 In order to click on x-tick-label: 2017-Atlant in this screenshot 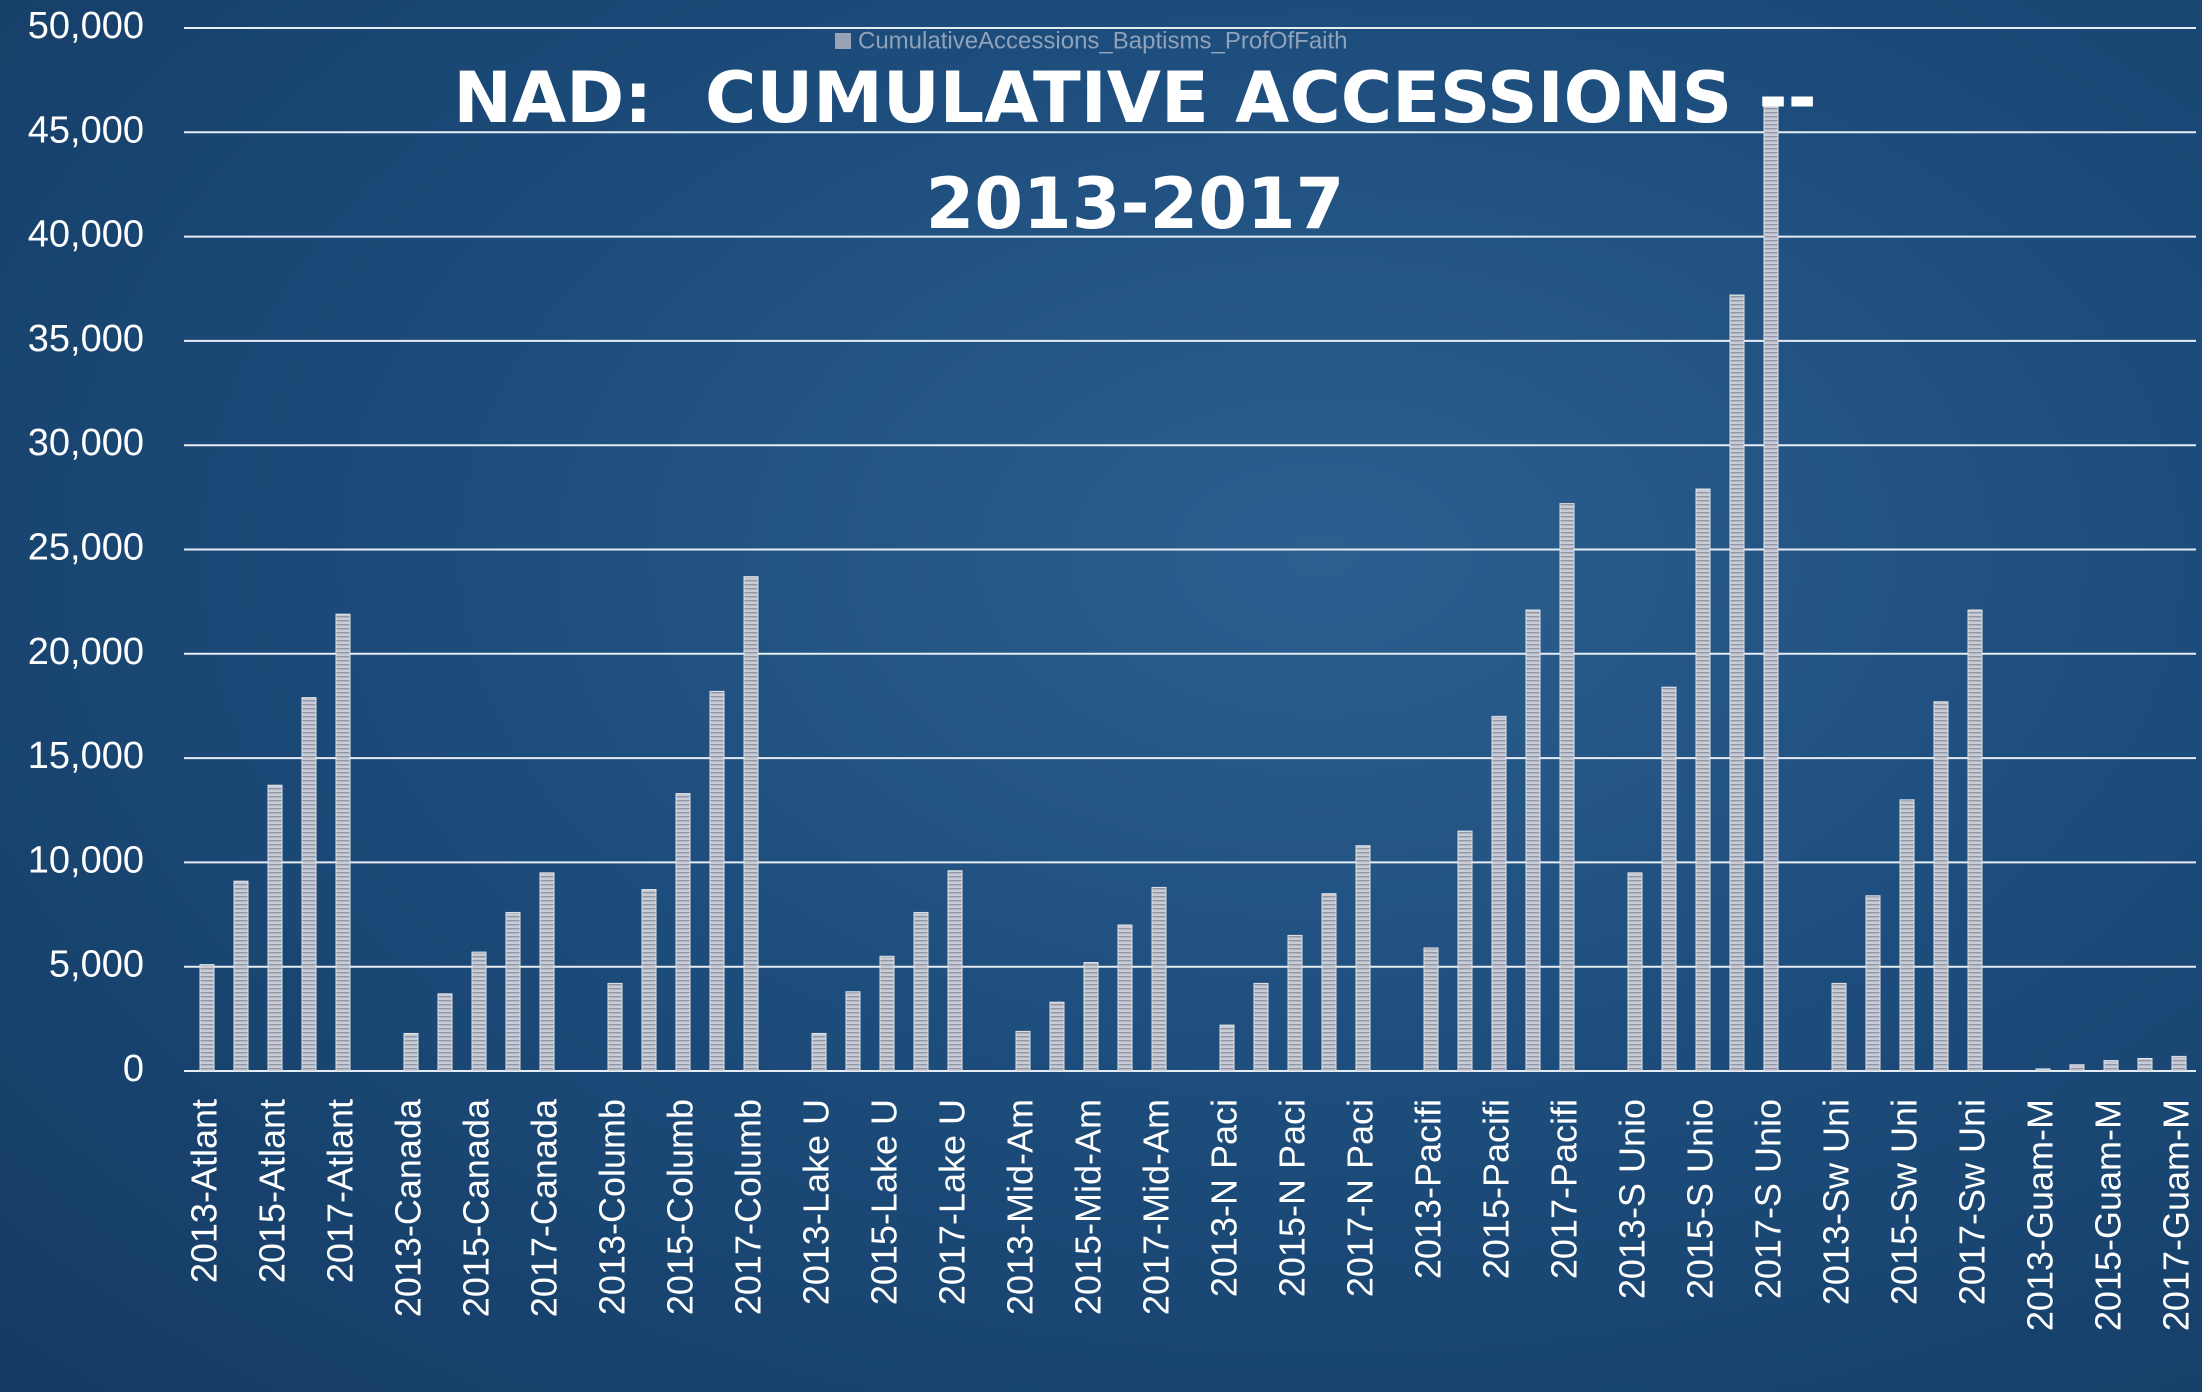, I will do `click(340, 1191)`.